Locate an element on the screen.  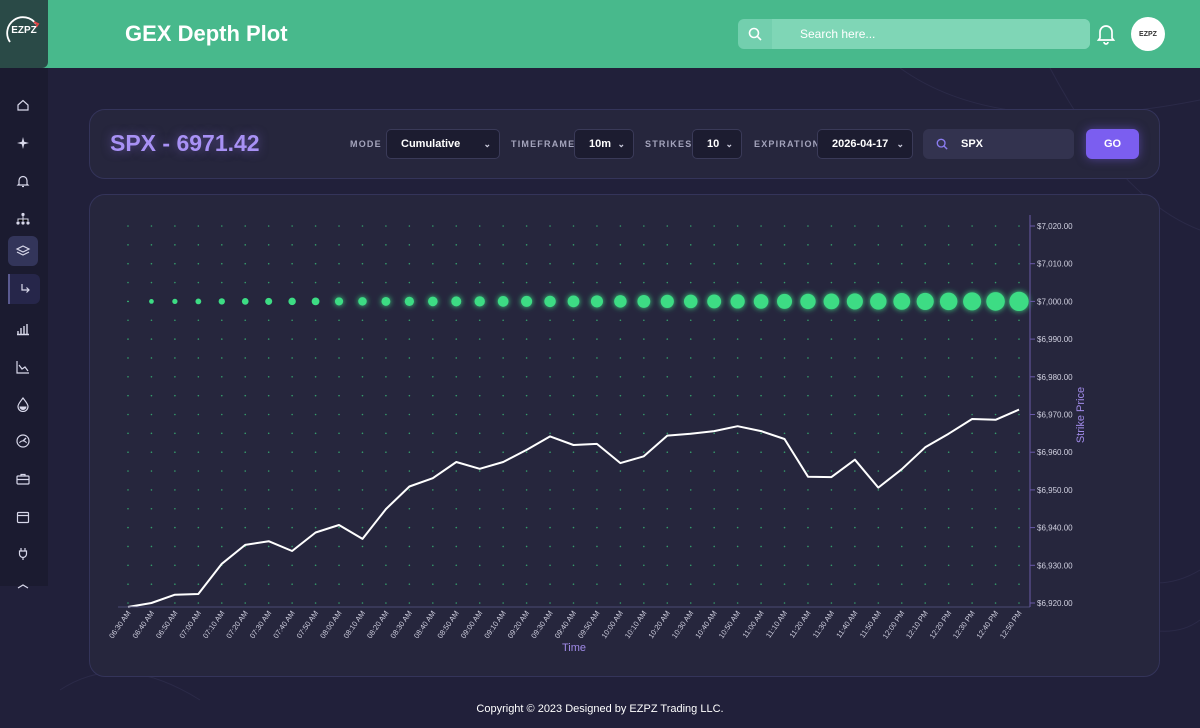
sidebar-item-briefcase is located at coordinates (23, 479).